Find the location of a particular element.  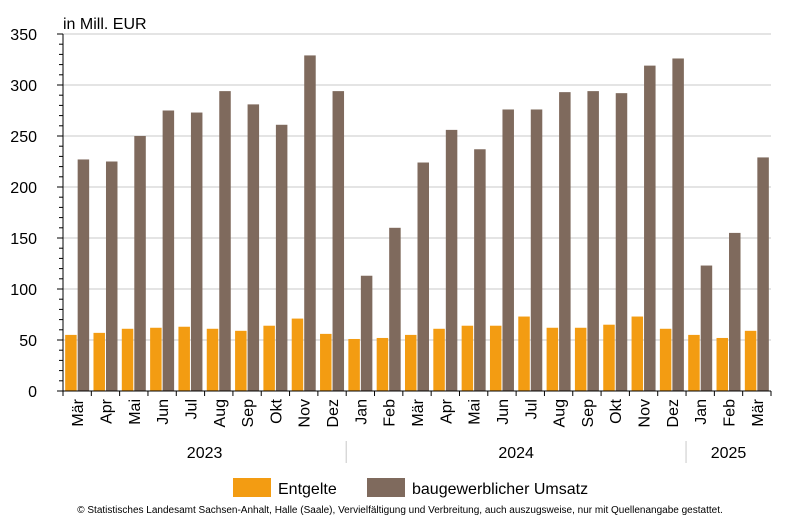

y-tick-label: 150 is located at coordinates (23, 239).